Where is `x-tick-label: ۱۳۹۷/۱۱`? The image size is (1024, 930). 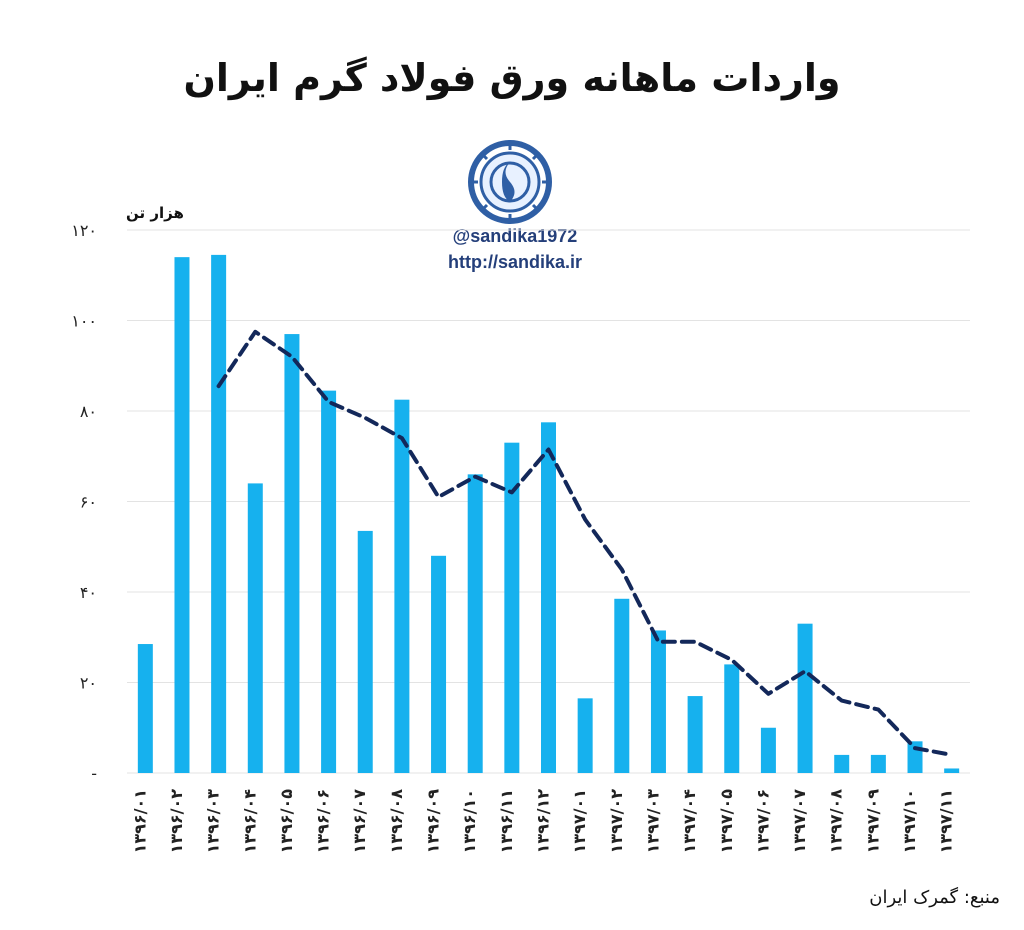
x-tick-label: ۱۳۹۷/۱۱ is located at coordinates (946, 821).